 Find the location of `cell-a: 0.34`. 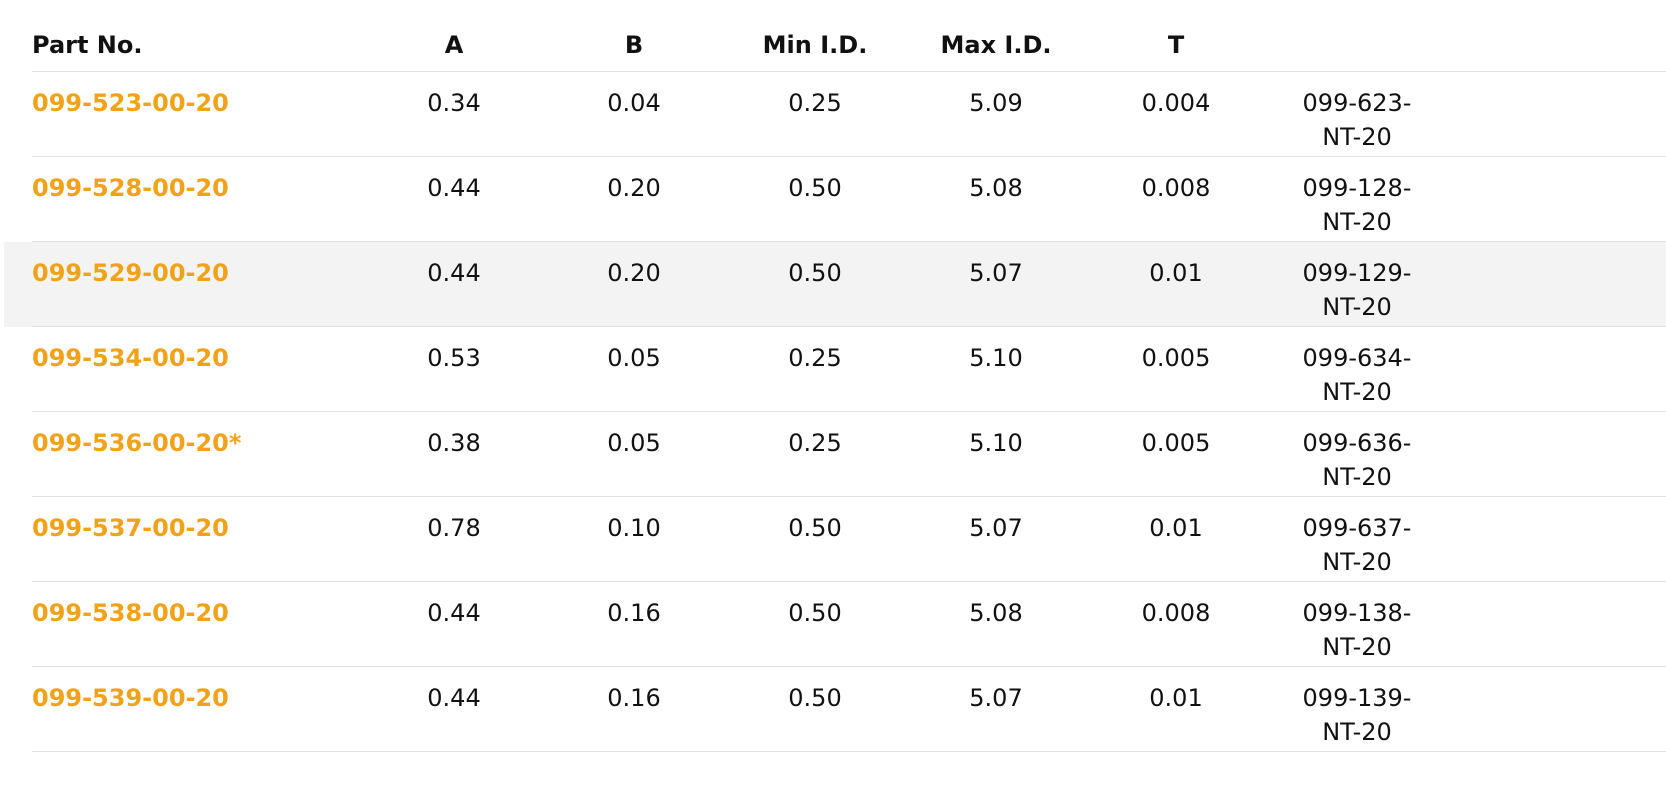

cell-a: 0.34 is located at coordinates (454, 103).